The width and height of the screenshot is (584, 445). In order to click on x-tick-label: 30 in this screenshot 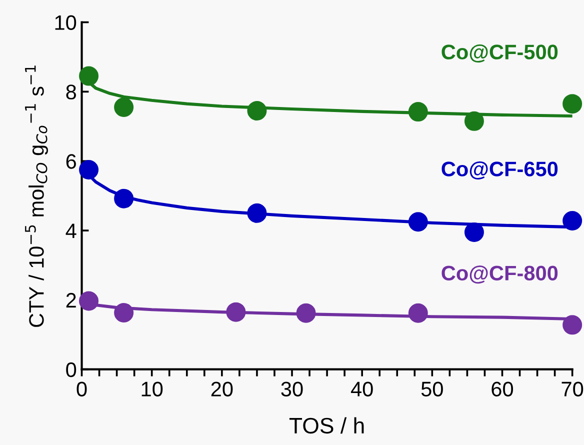, I will do `click(292, 389)`.